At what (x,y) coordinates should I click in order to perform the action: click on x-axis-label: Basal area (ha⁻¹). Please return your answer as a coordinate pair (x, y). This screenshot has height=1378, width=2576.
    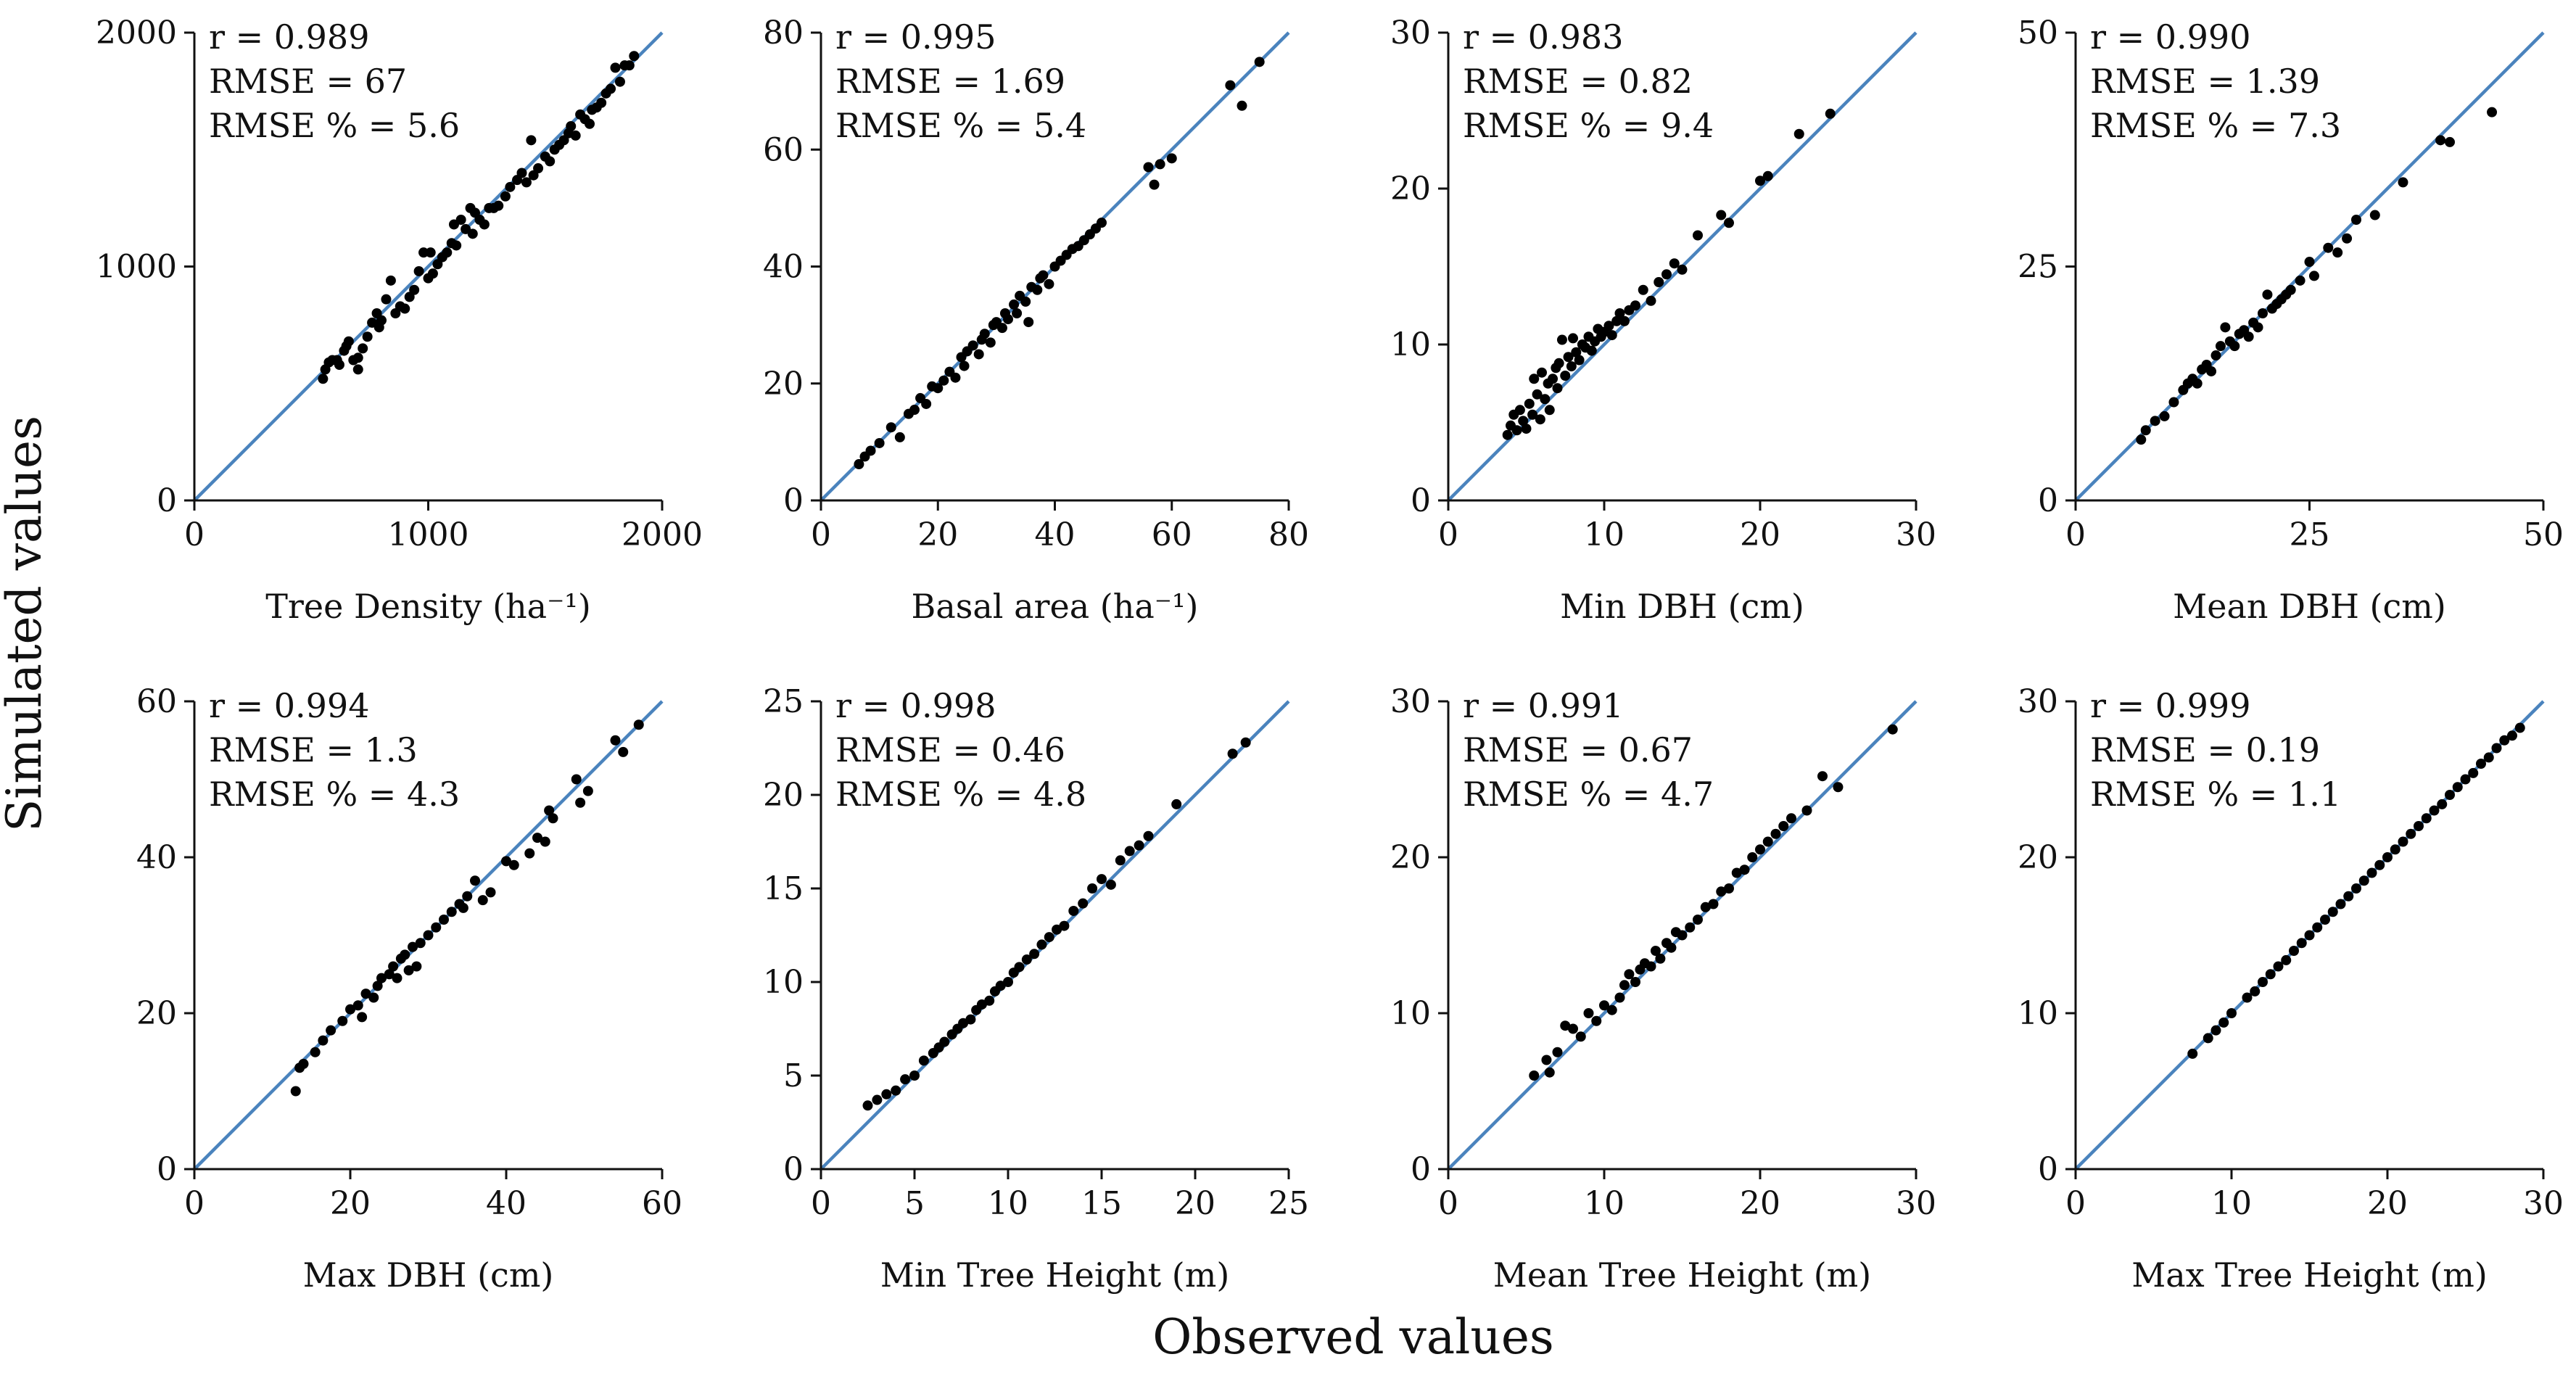
    Looking at the image, I should click on (1055, 606).